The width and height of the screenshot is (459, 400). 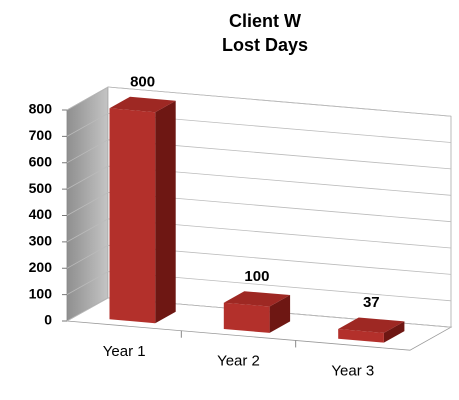 I want to click on y-tick-label: 300, so click(x=41, y=241).